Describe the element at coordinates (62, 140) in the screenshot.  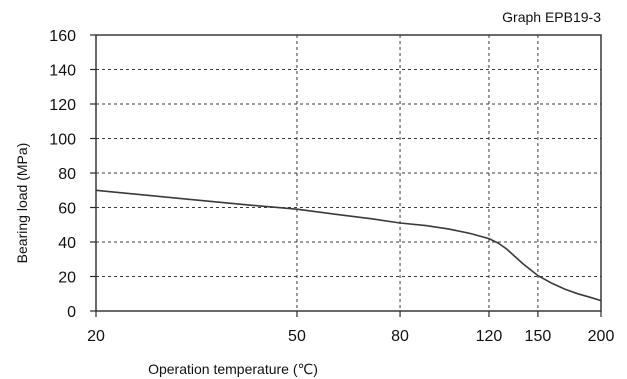
I see `y-tick-label: 100` at that location.